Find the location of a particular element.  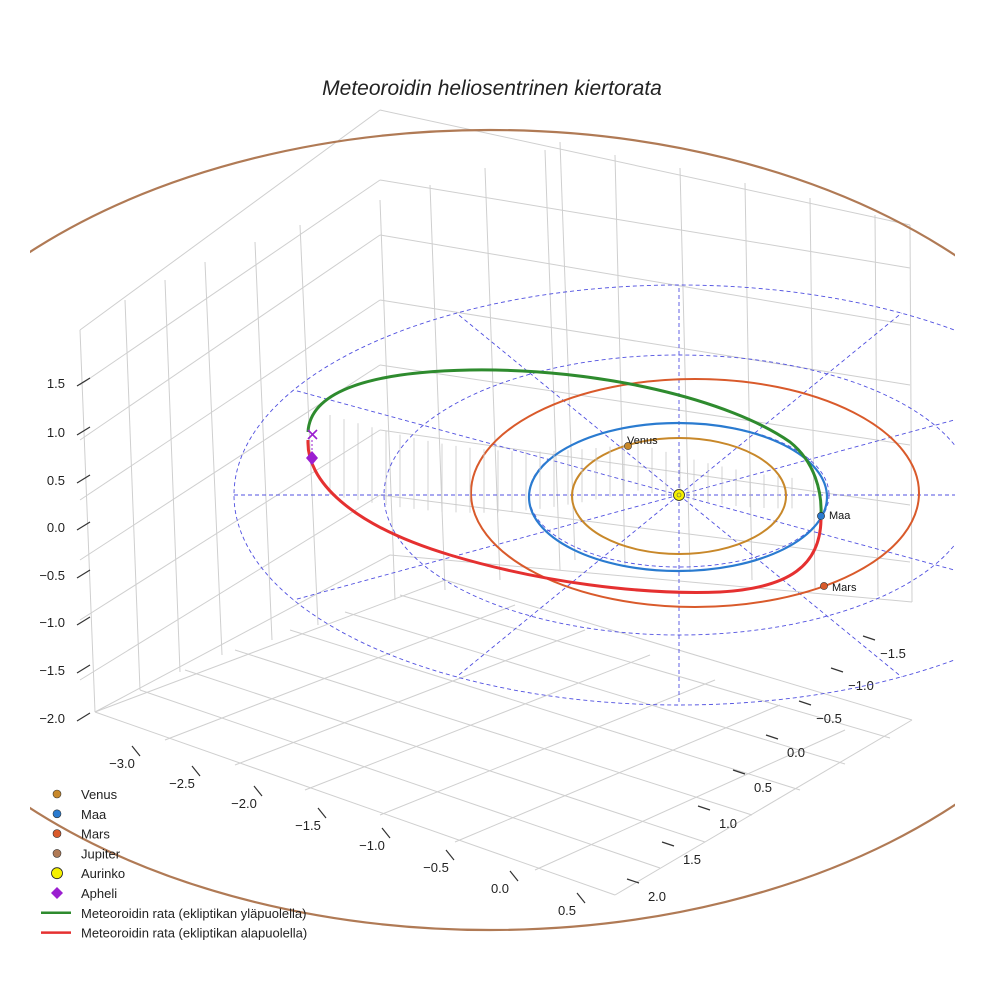

y-tick-label: 0.0 is located at coordinates (796, 752).